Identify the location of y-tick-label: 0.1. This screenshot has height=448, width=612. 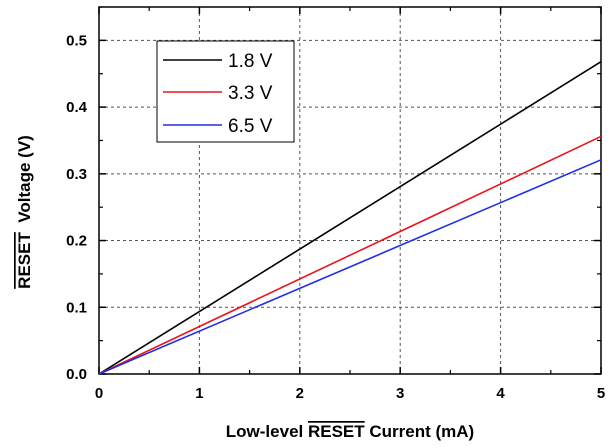
(76, 307).